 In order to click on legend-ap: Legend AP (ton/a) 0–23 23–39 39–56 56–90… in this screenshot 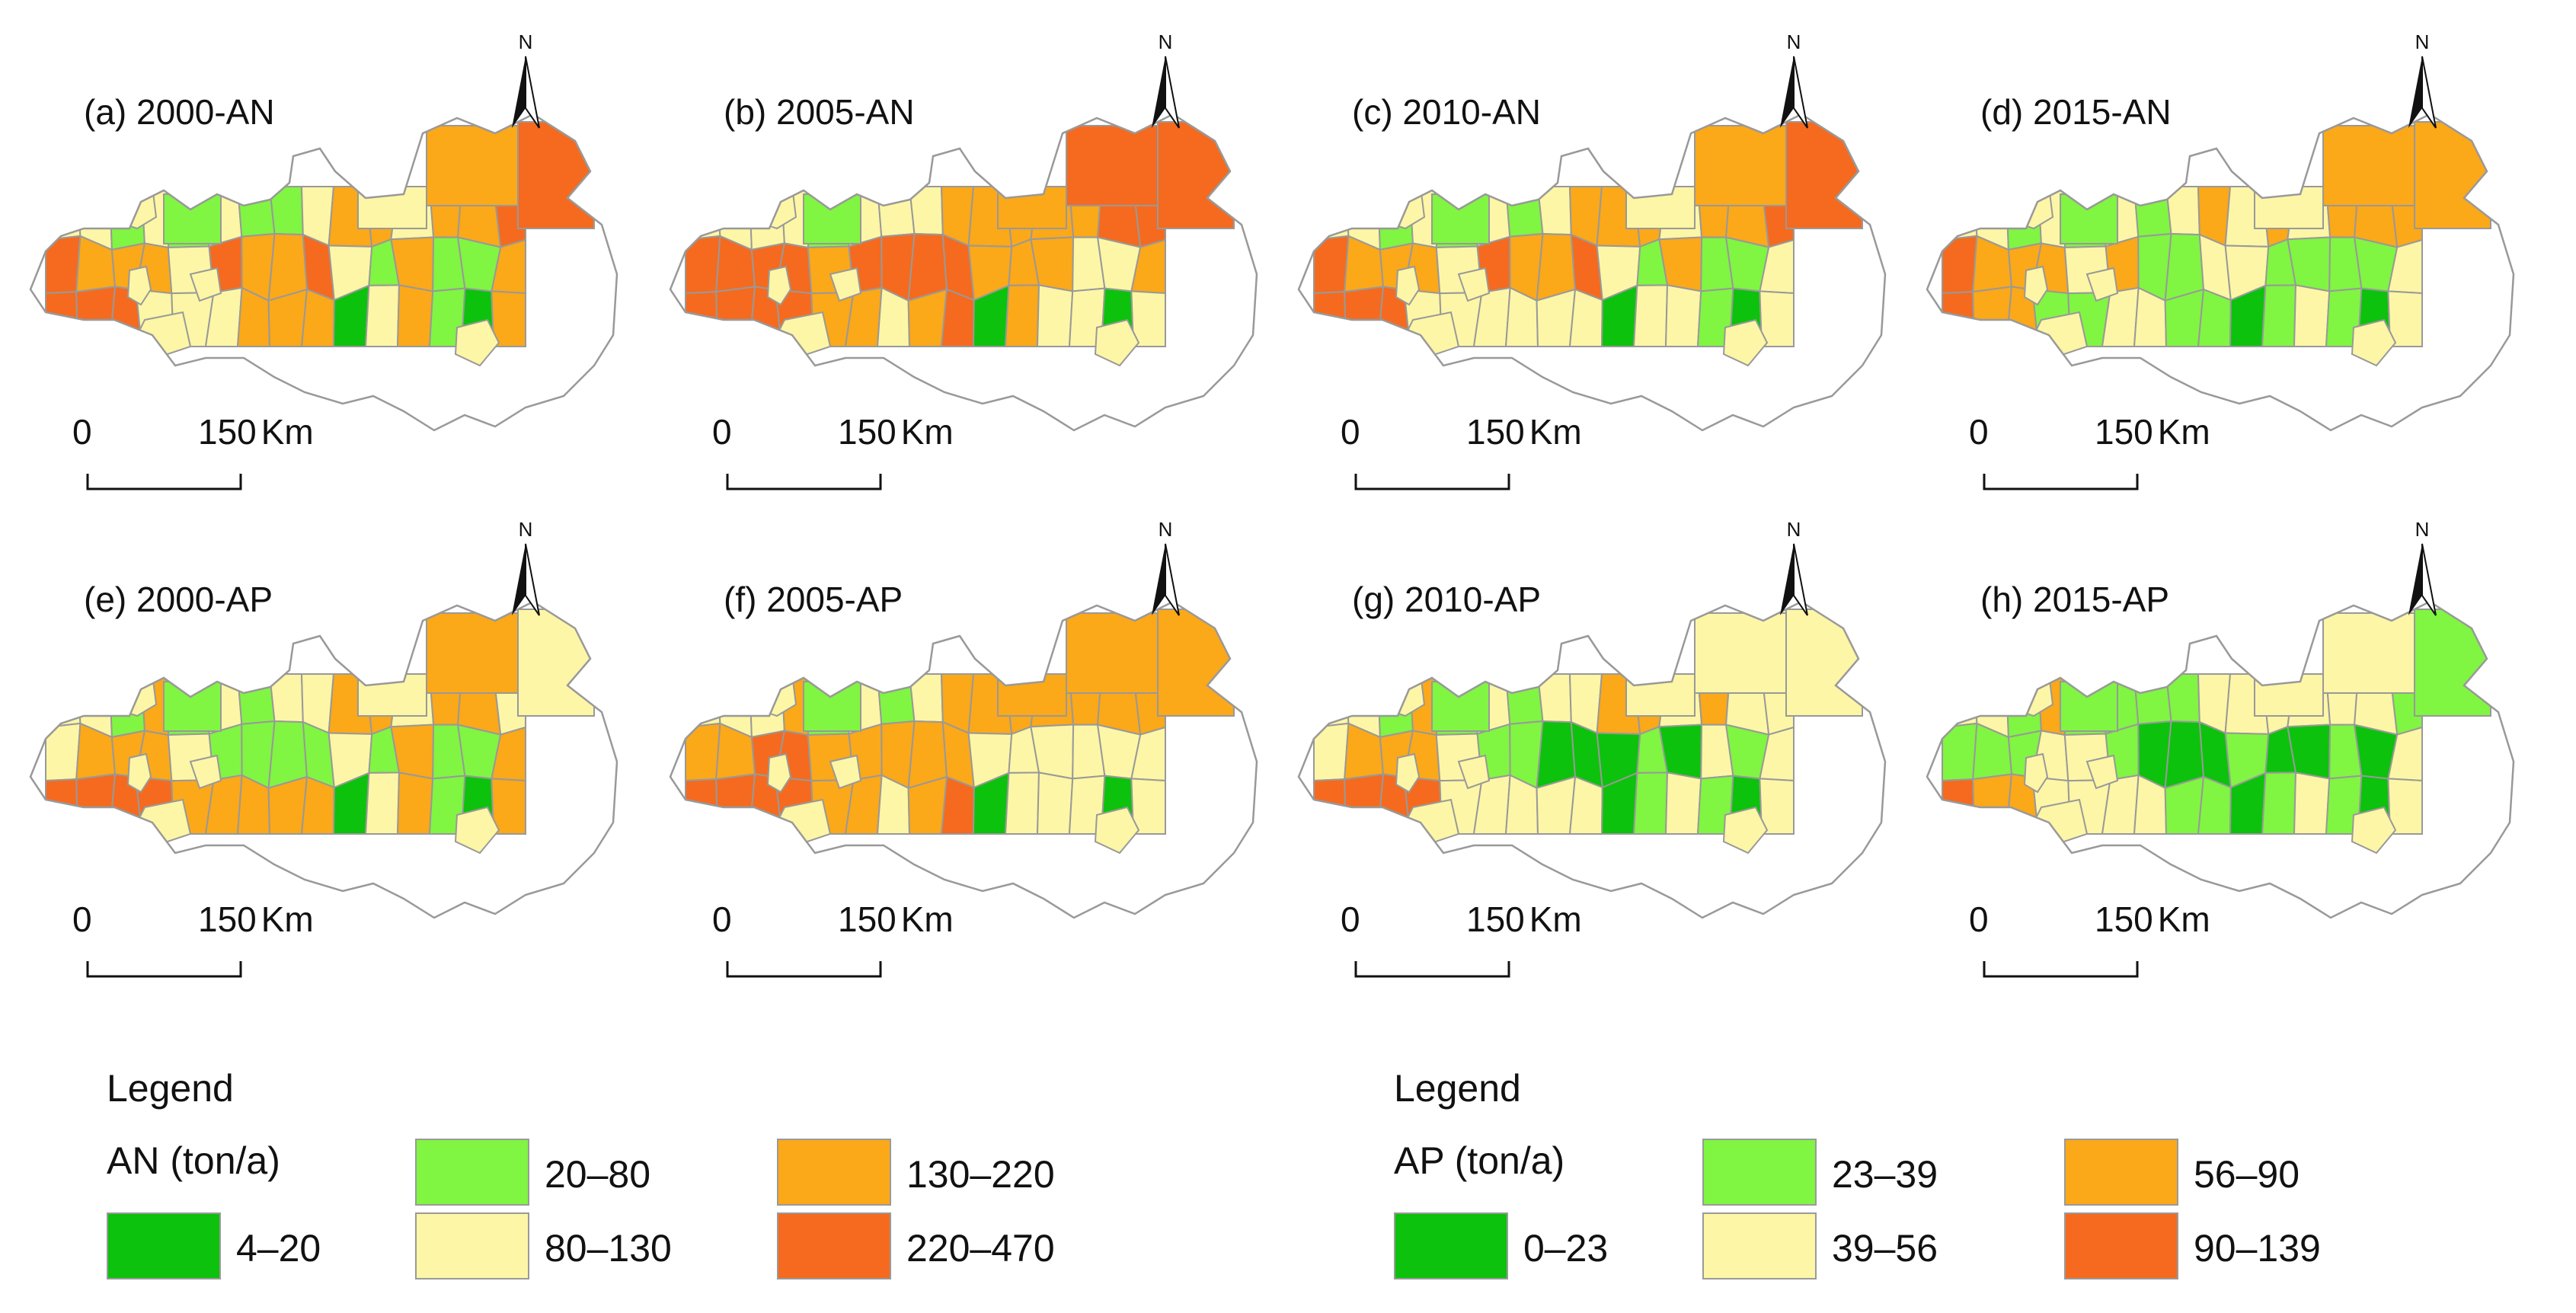, I will do `click(1985, 1188)`.